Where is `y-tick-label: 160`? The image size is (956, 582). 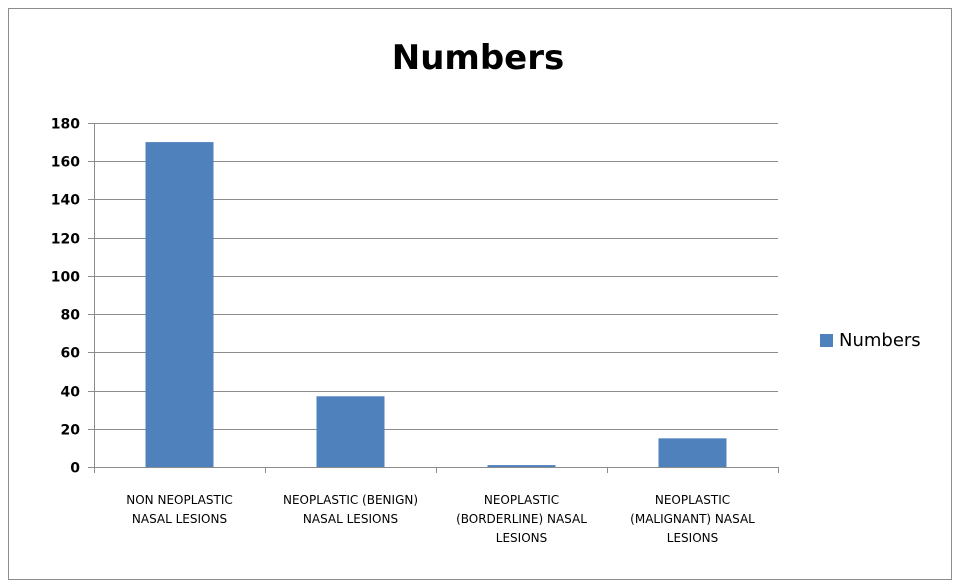
y-tick-label: 160 is located at coordinates (65, 163).